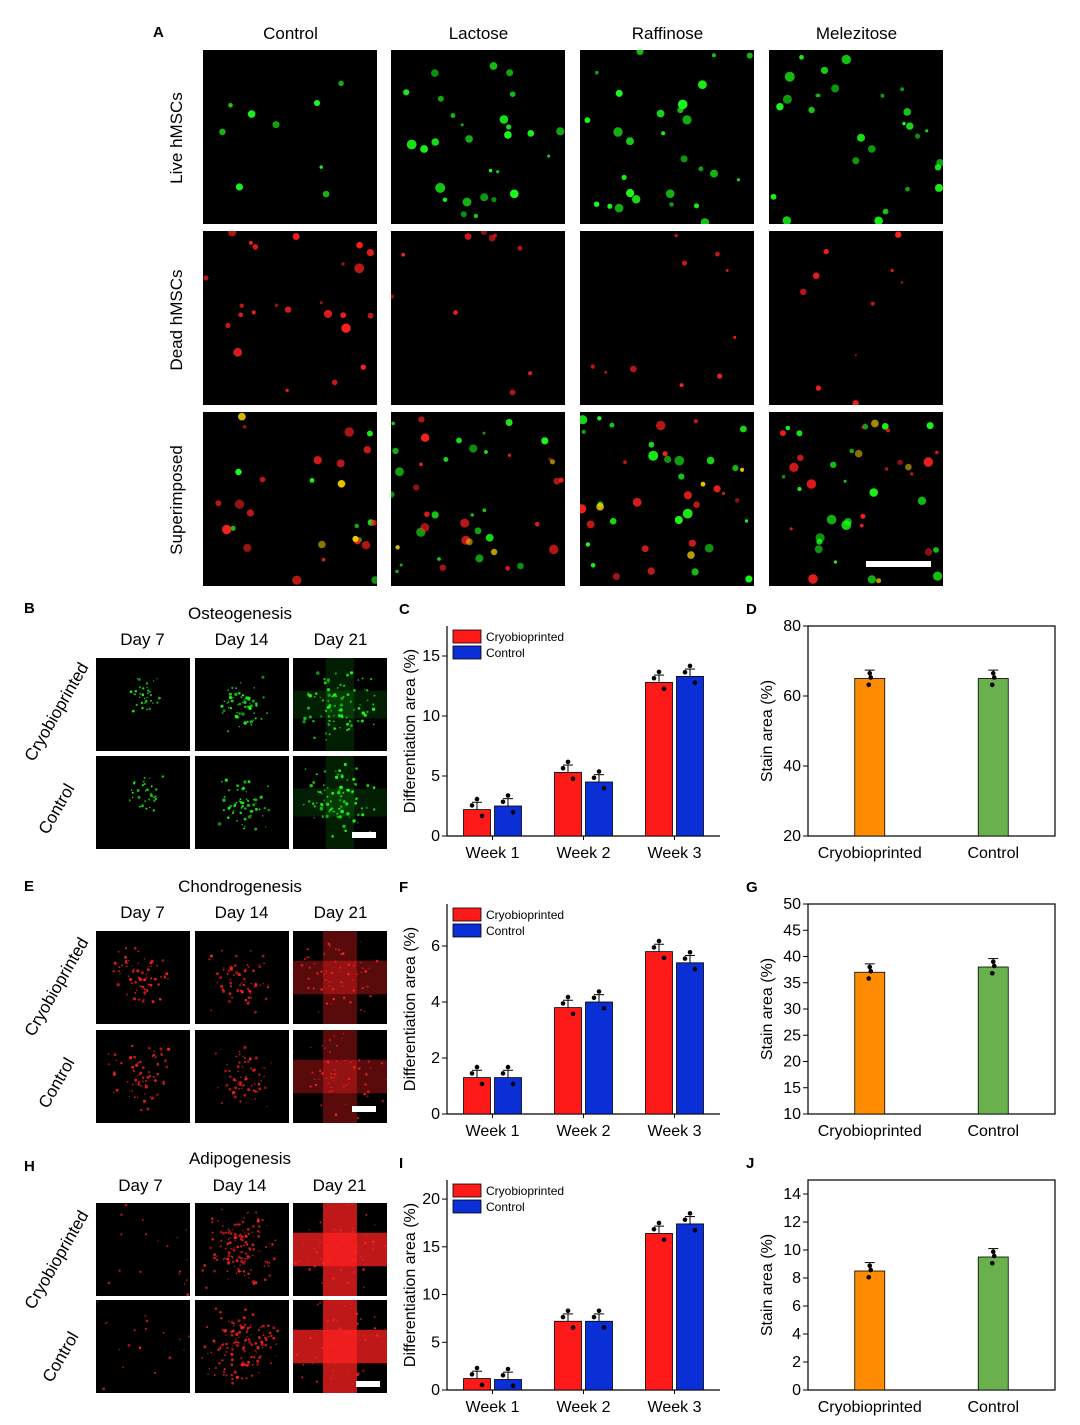 This screenshot has height=1425, width=1080. What do you see at coordinates (792, 1009) in the screenshot?
I see `y-tick-label: 30` at bounding box center [792, 1009].